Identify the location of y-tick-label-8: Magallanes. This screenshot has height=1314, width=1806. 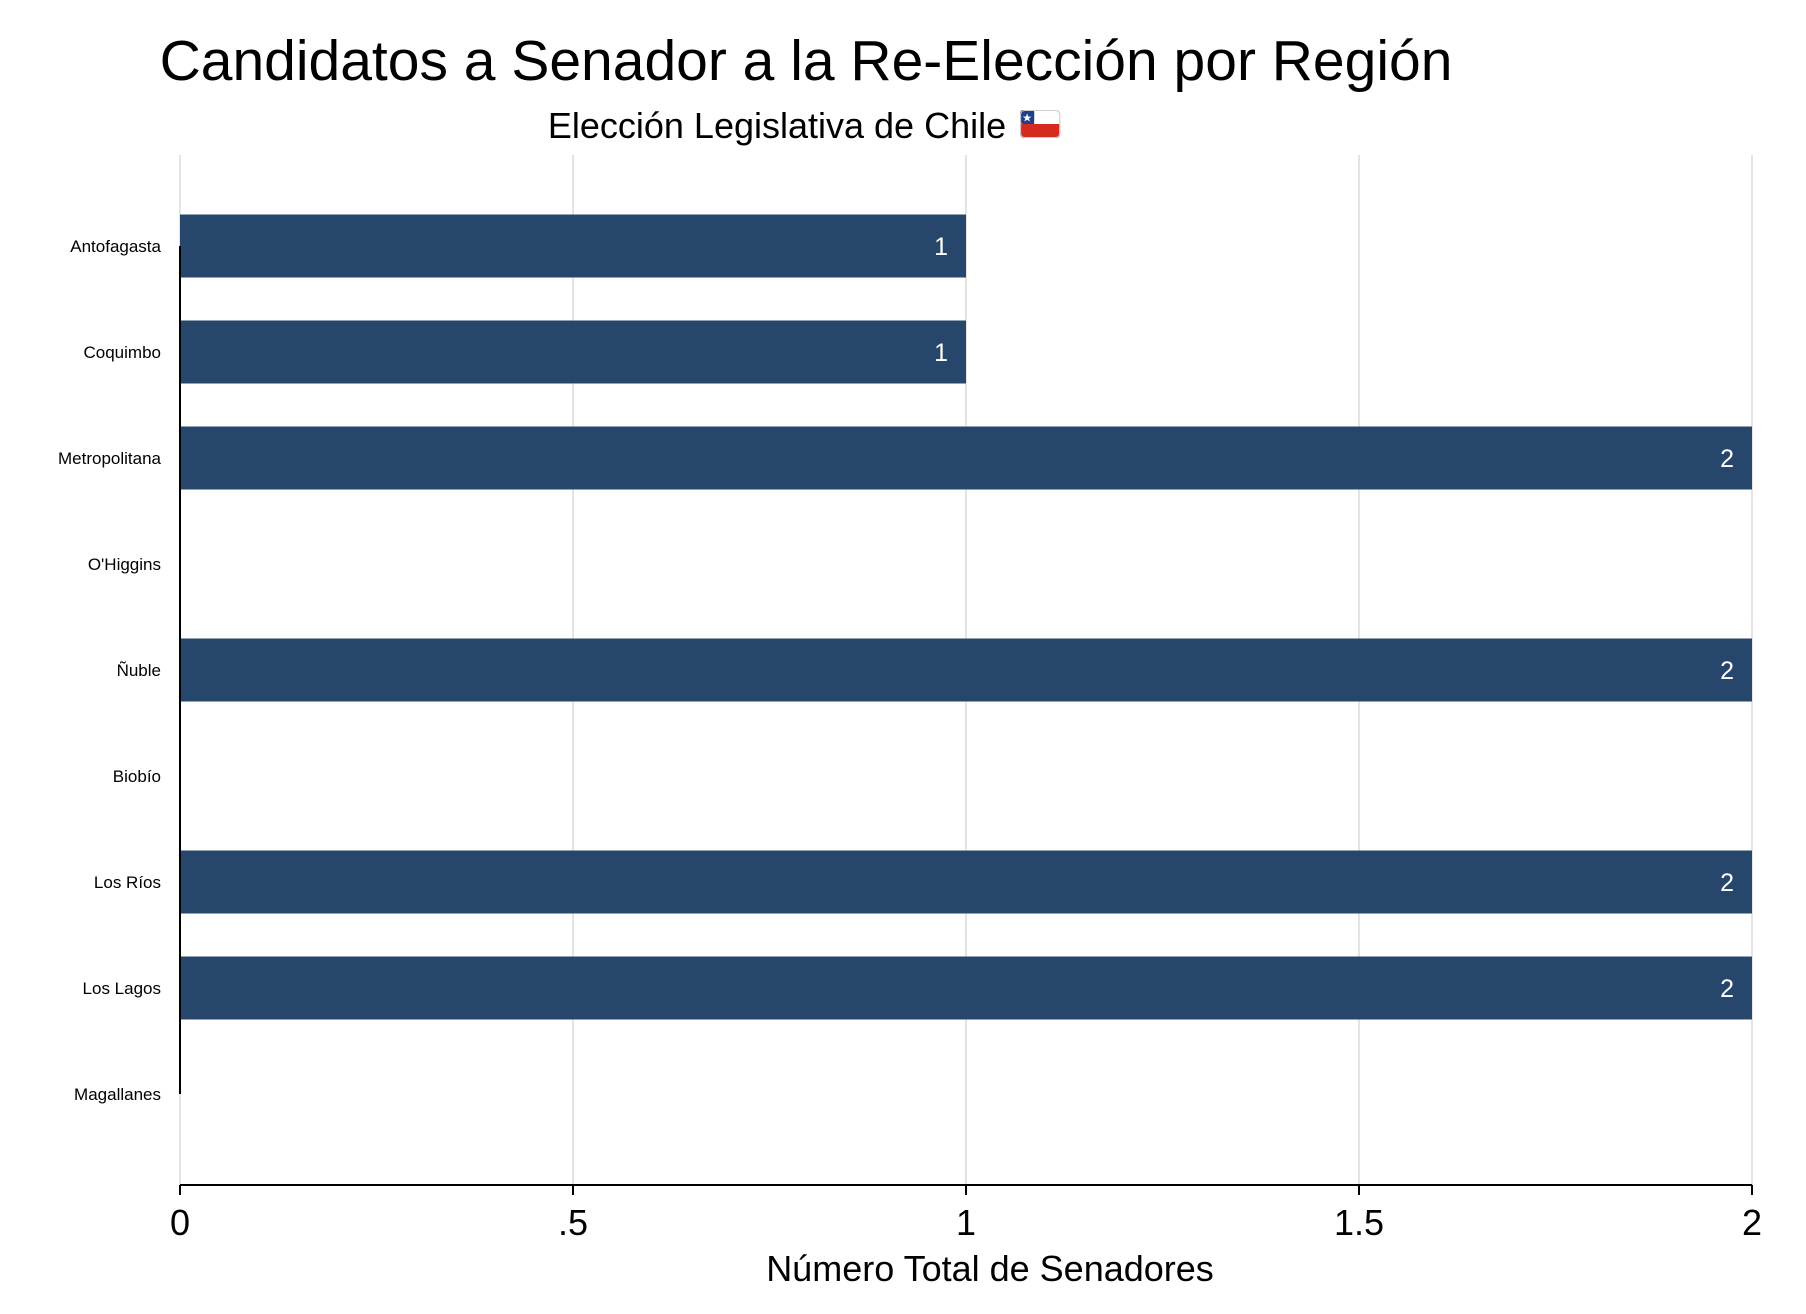
(117, 1094).